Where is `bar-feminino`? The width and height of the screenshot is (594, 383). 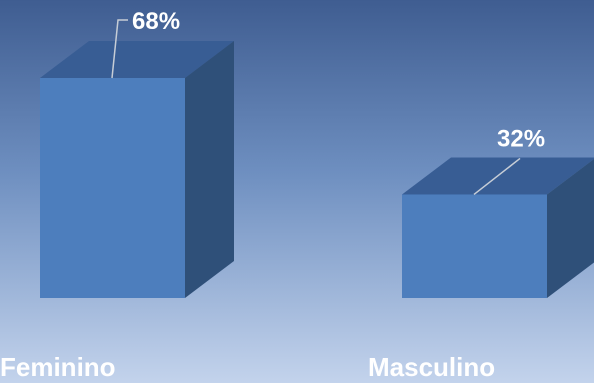
bar-feminino is located at coordinates (112, 188).